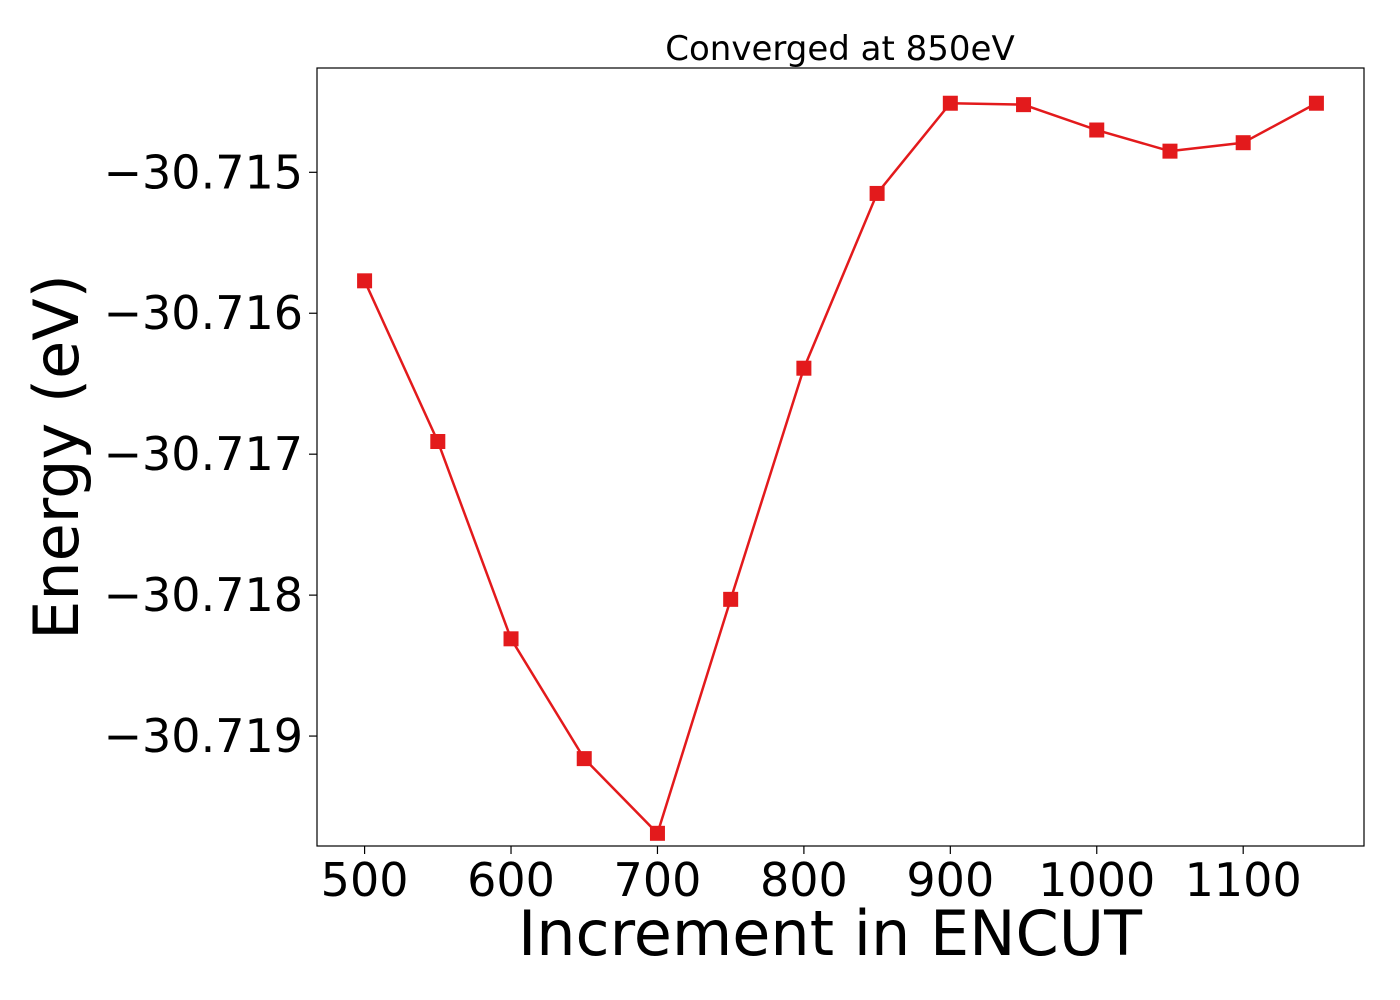 Image resolution: width=1400 pixels, height=1000 pixels. I want to click on x-tick-label: 1100, so click(1243, 880).